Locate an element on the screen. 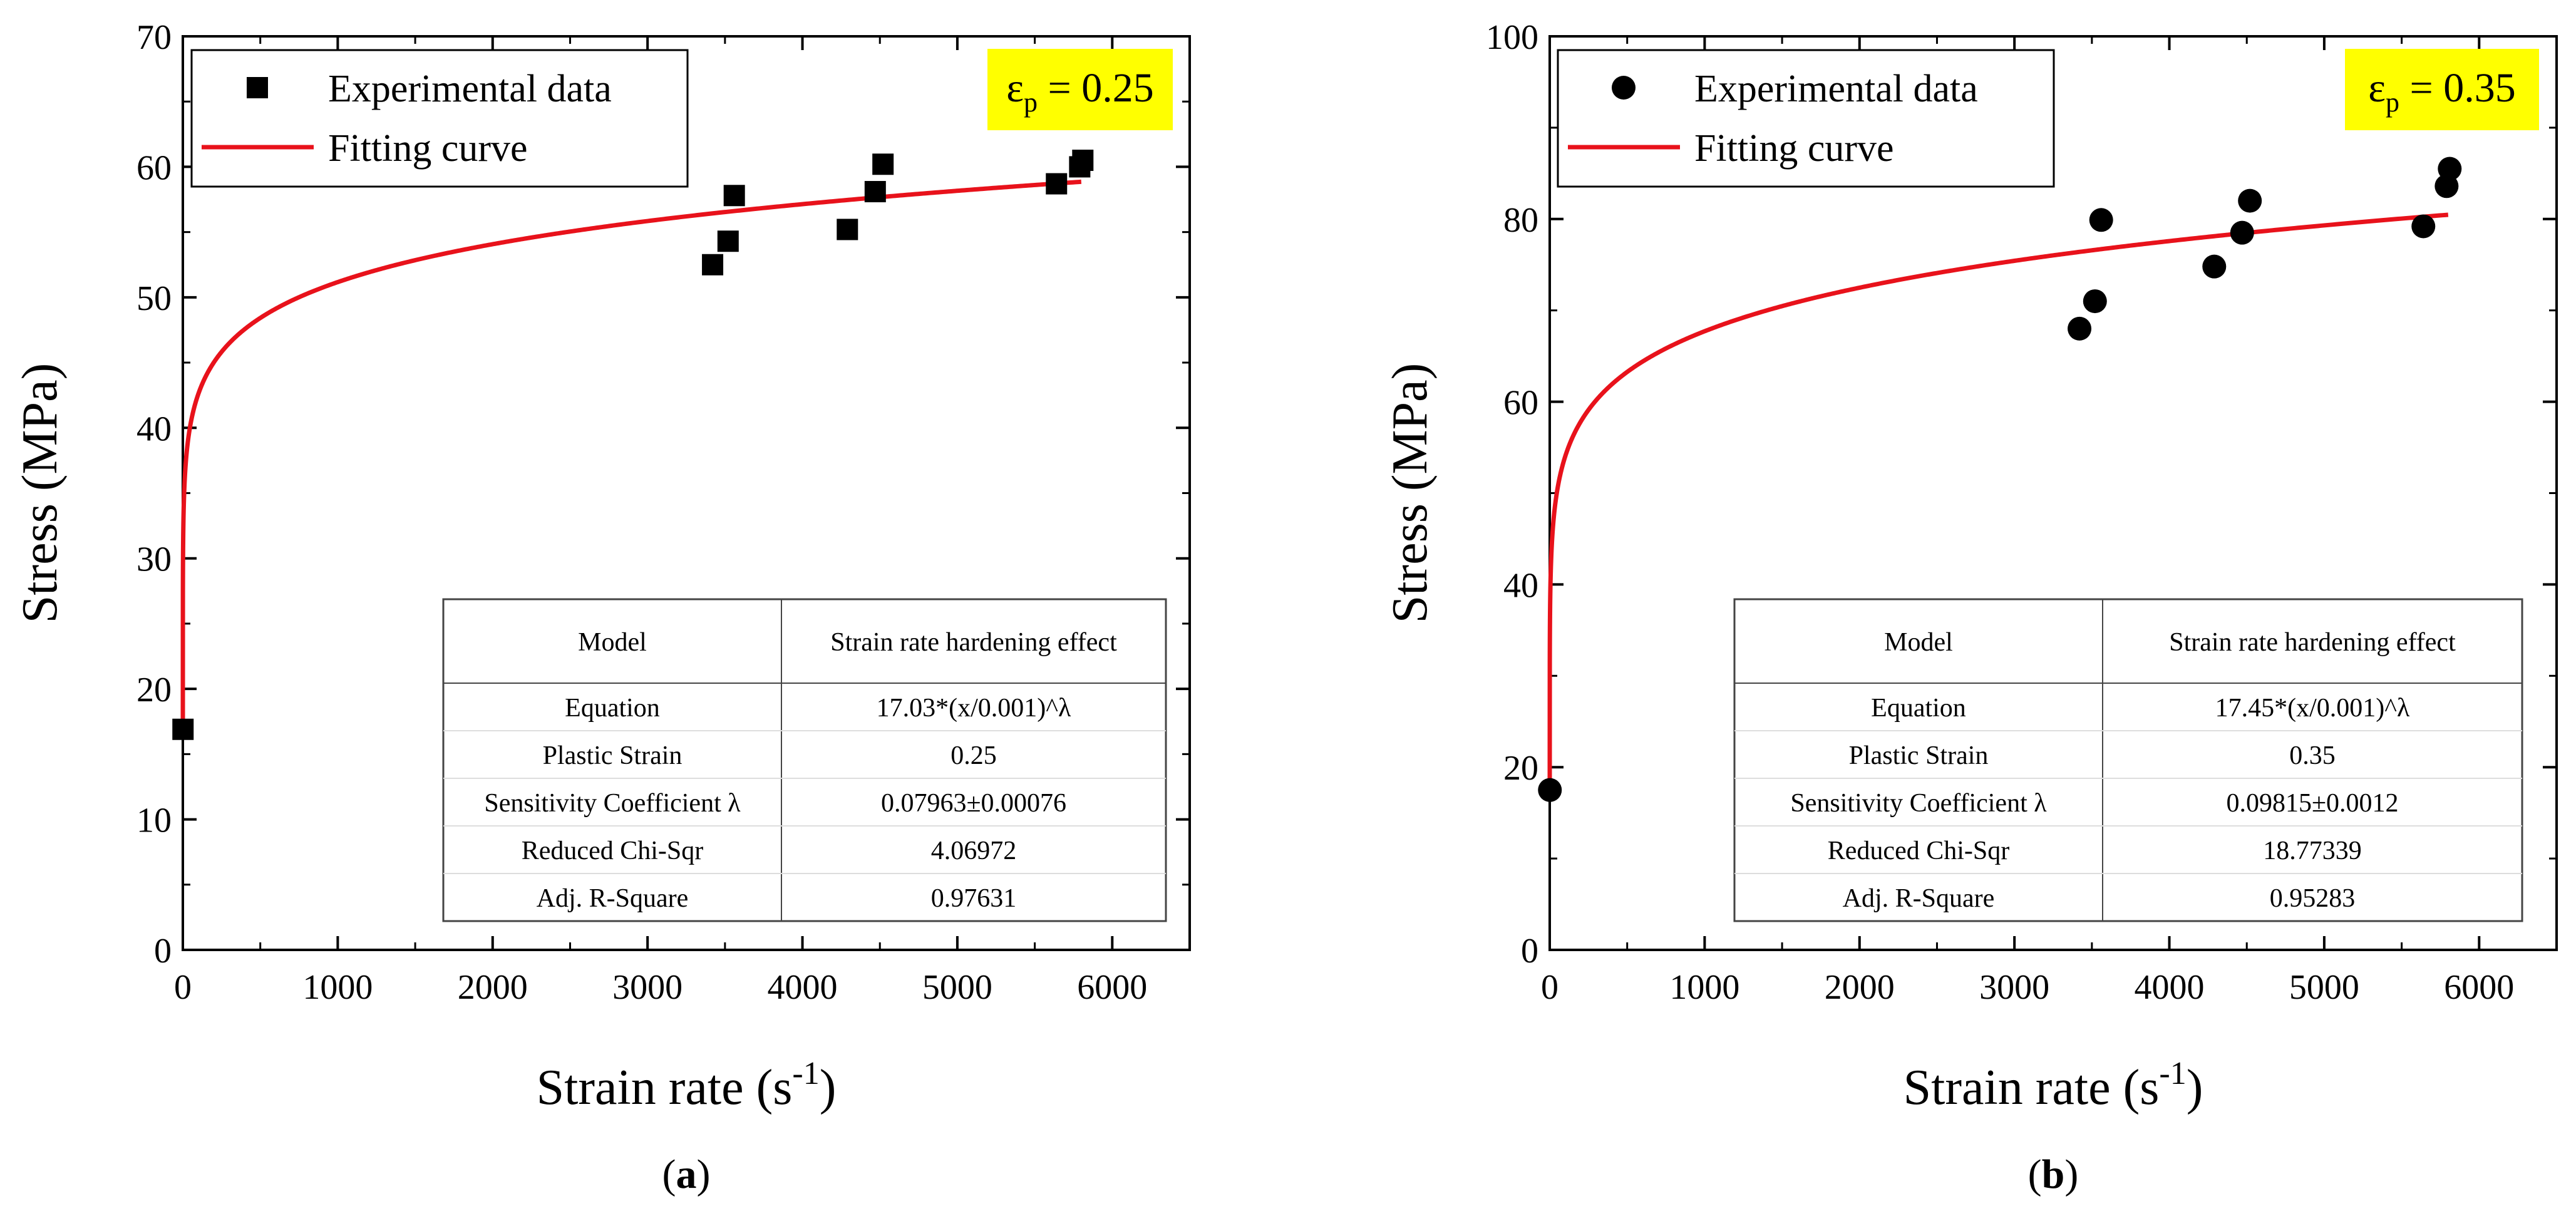 This screenshot has width=2576, height=1216. table-cell: 0.97631 is located at coordinates (974, 899).